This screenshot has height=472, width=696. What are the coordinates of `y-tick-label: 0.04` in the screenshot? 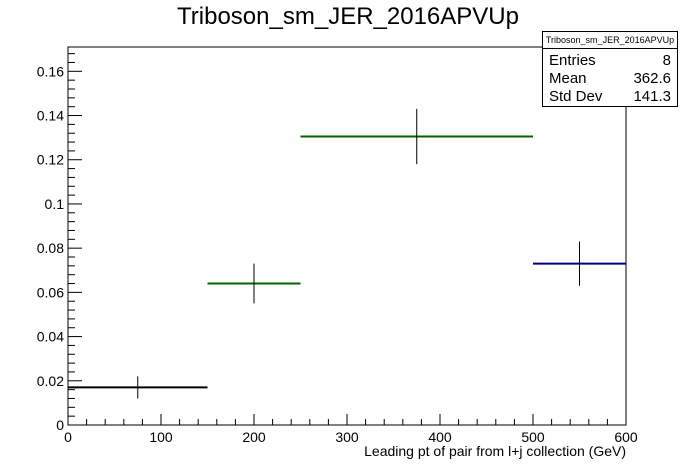 It's located at (50, 337).